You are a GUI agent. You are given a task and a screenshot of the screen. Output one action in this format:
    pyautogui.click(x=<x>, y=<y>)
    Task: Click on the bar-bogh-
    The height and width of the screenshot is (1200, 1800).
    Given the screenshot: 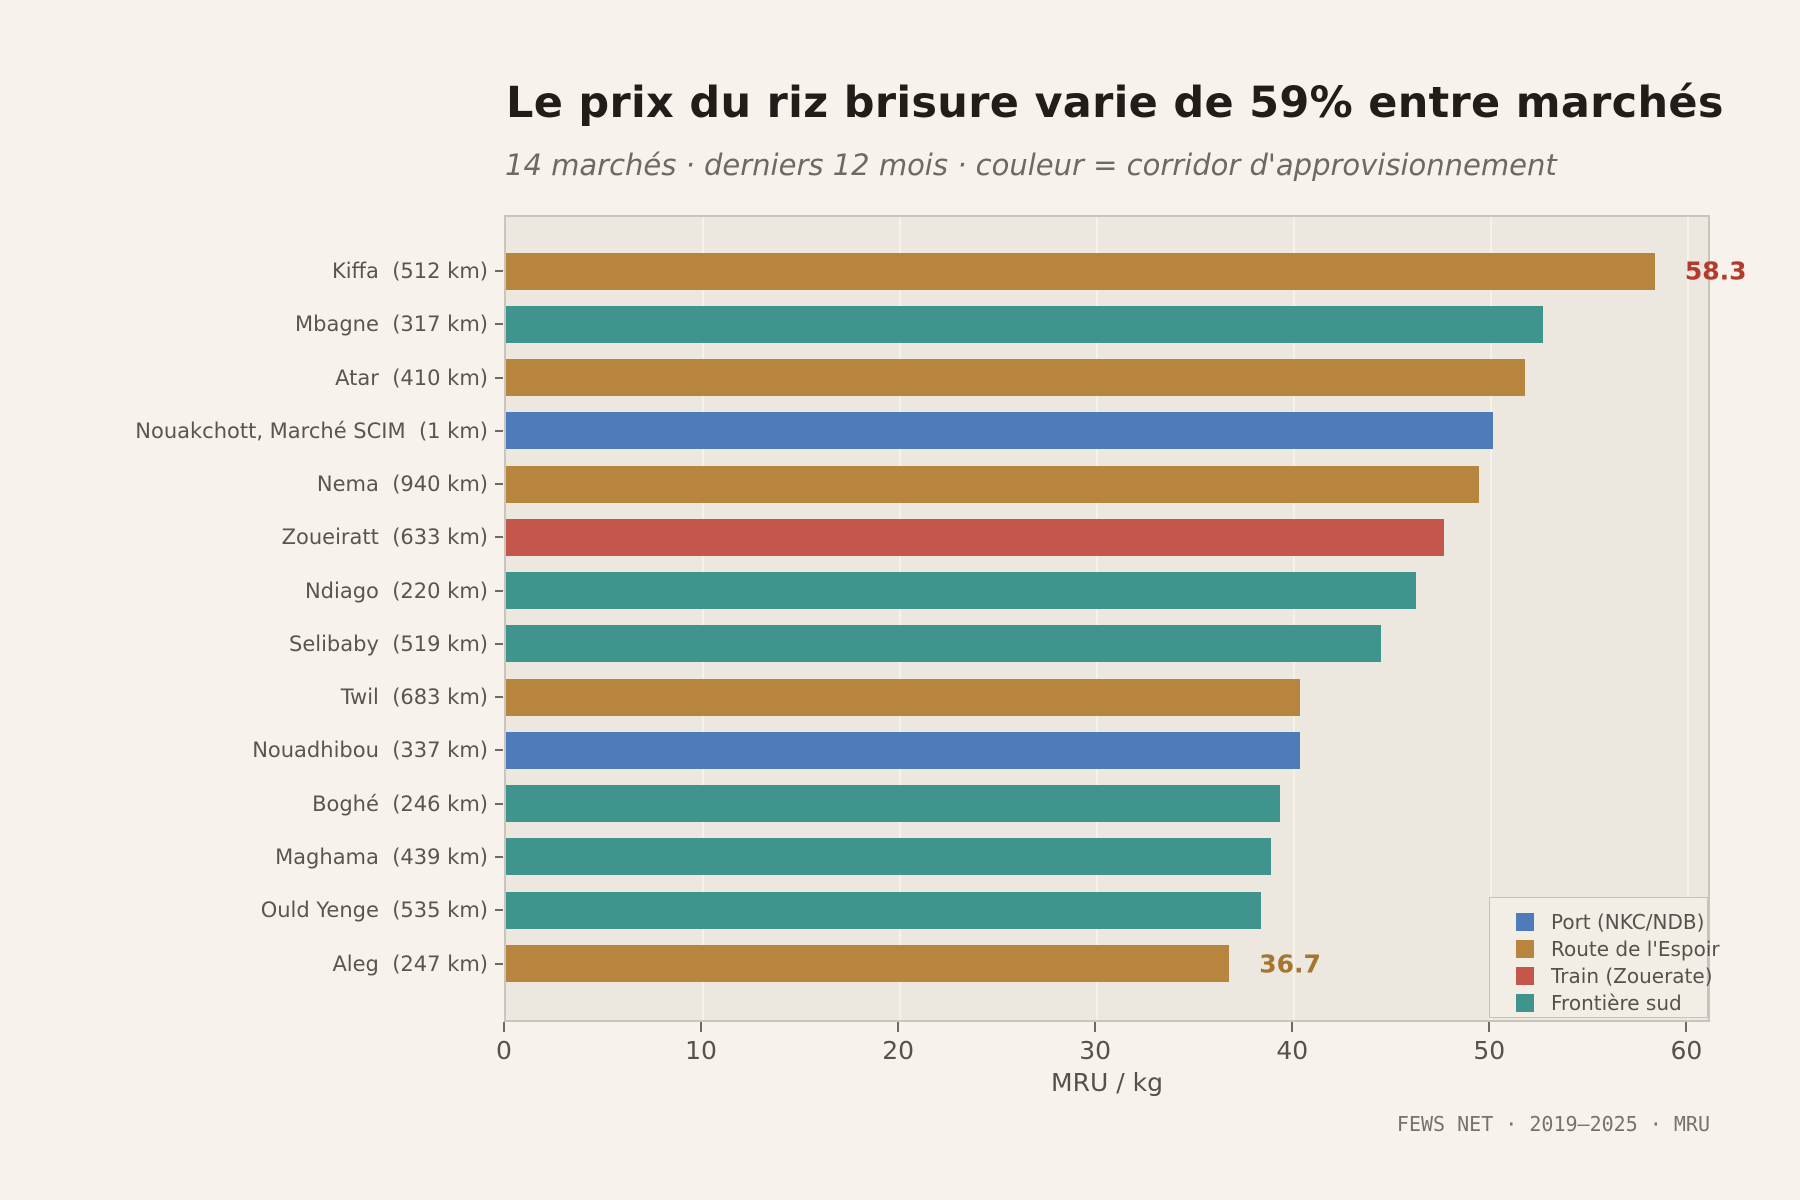 What is the action you would take?
    pyautogui.click(x=893, y=804)
    